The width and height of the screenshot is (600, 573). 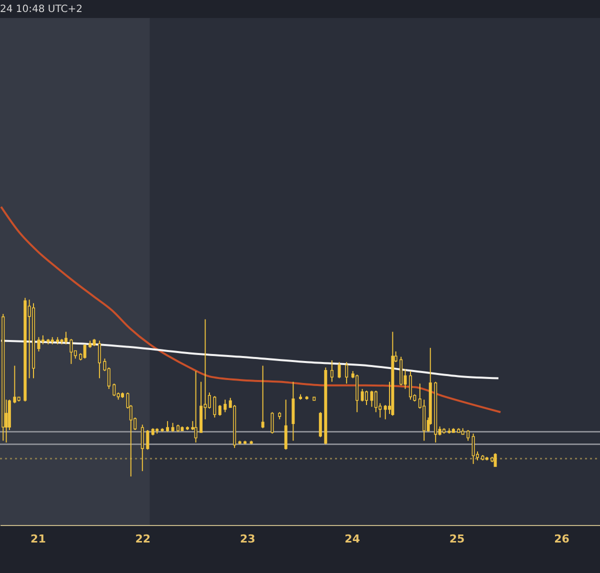 What do you see at coordinates (352, 539) in the screenshot?
I see `x-tick-label: 24` at bounding box center [352, 539].